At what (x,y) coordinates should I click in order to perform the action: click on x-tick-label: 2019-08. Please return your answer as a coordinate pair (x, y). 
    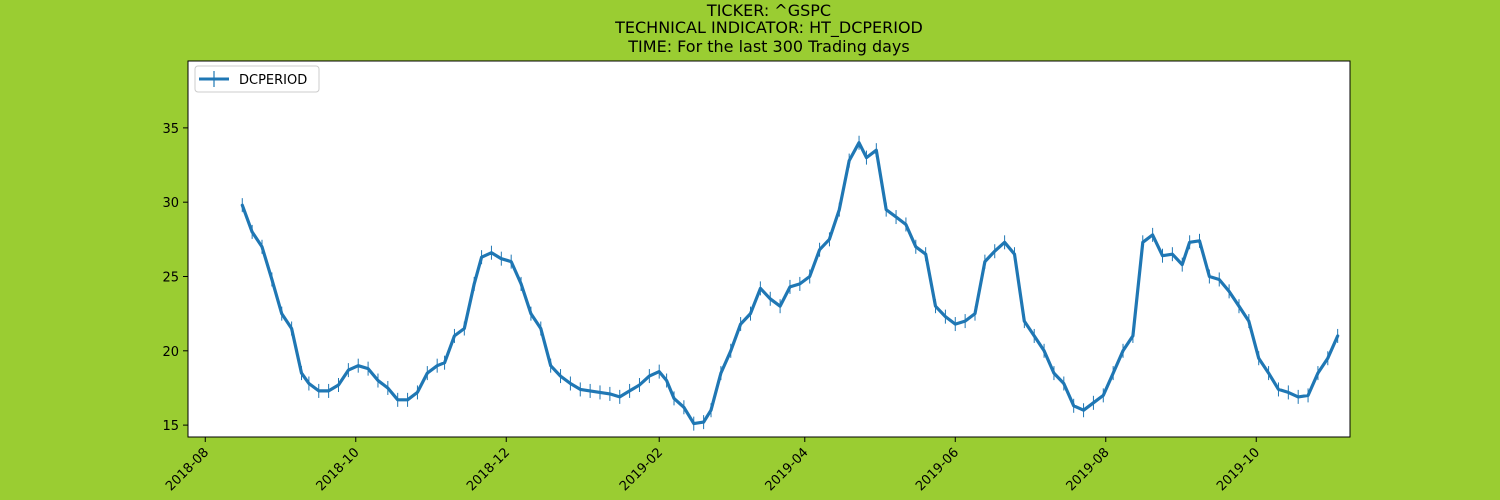
    Looking at the image, I should click on (1088, 469).